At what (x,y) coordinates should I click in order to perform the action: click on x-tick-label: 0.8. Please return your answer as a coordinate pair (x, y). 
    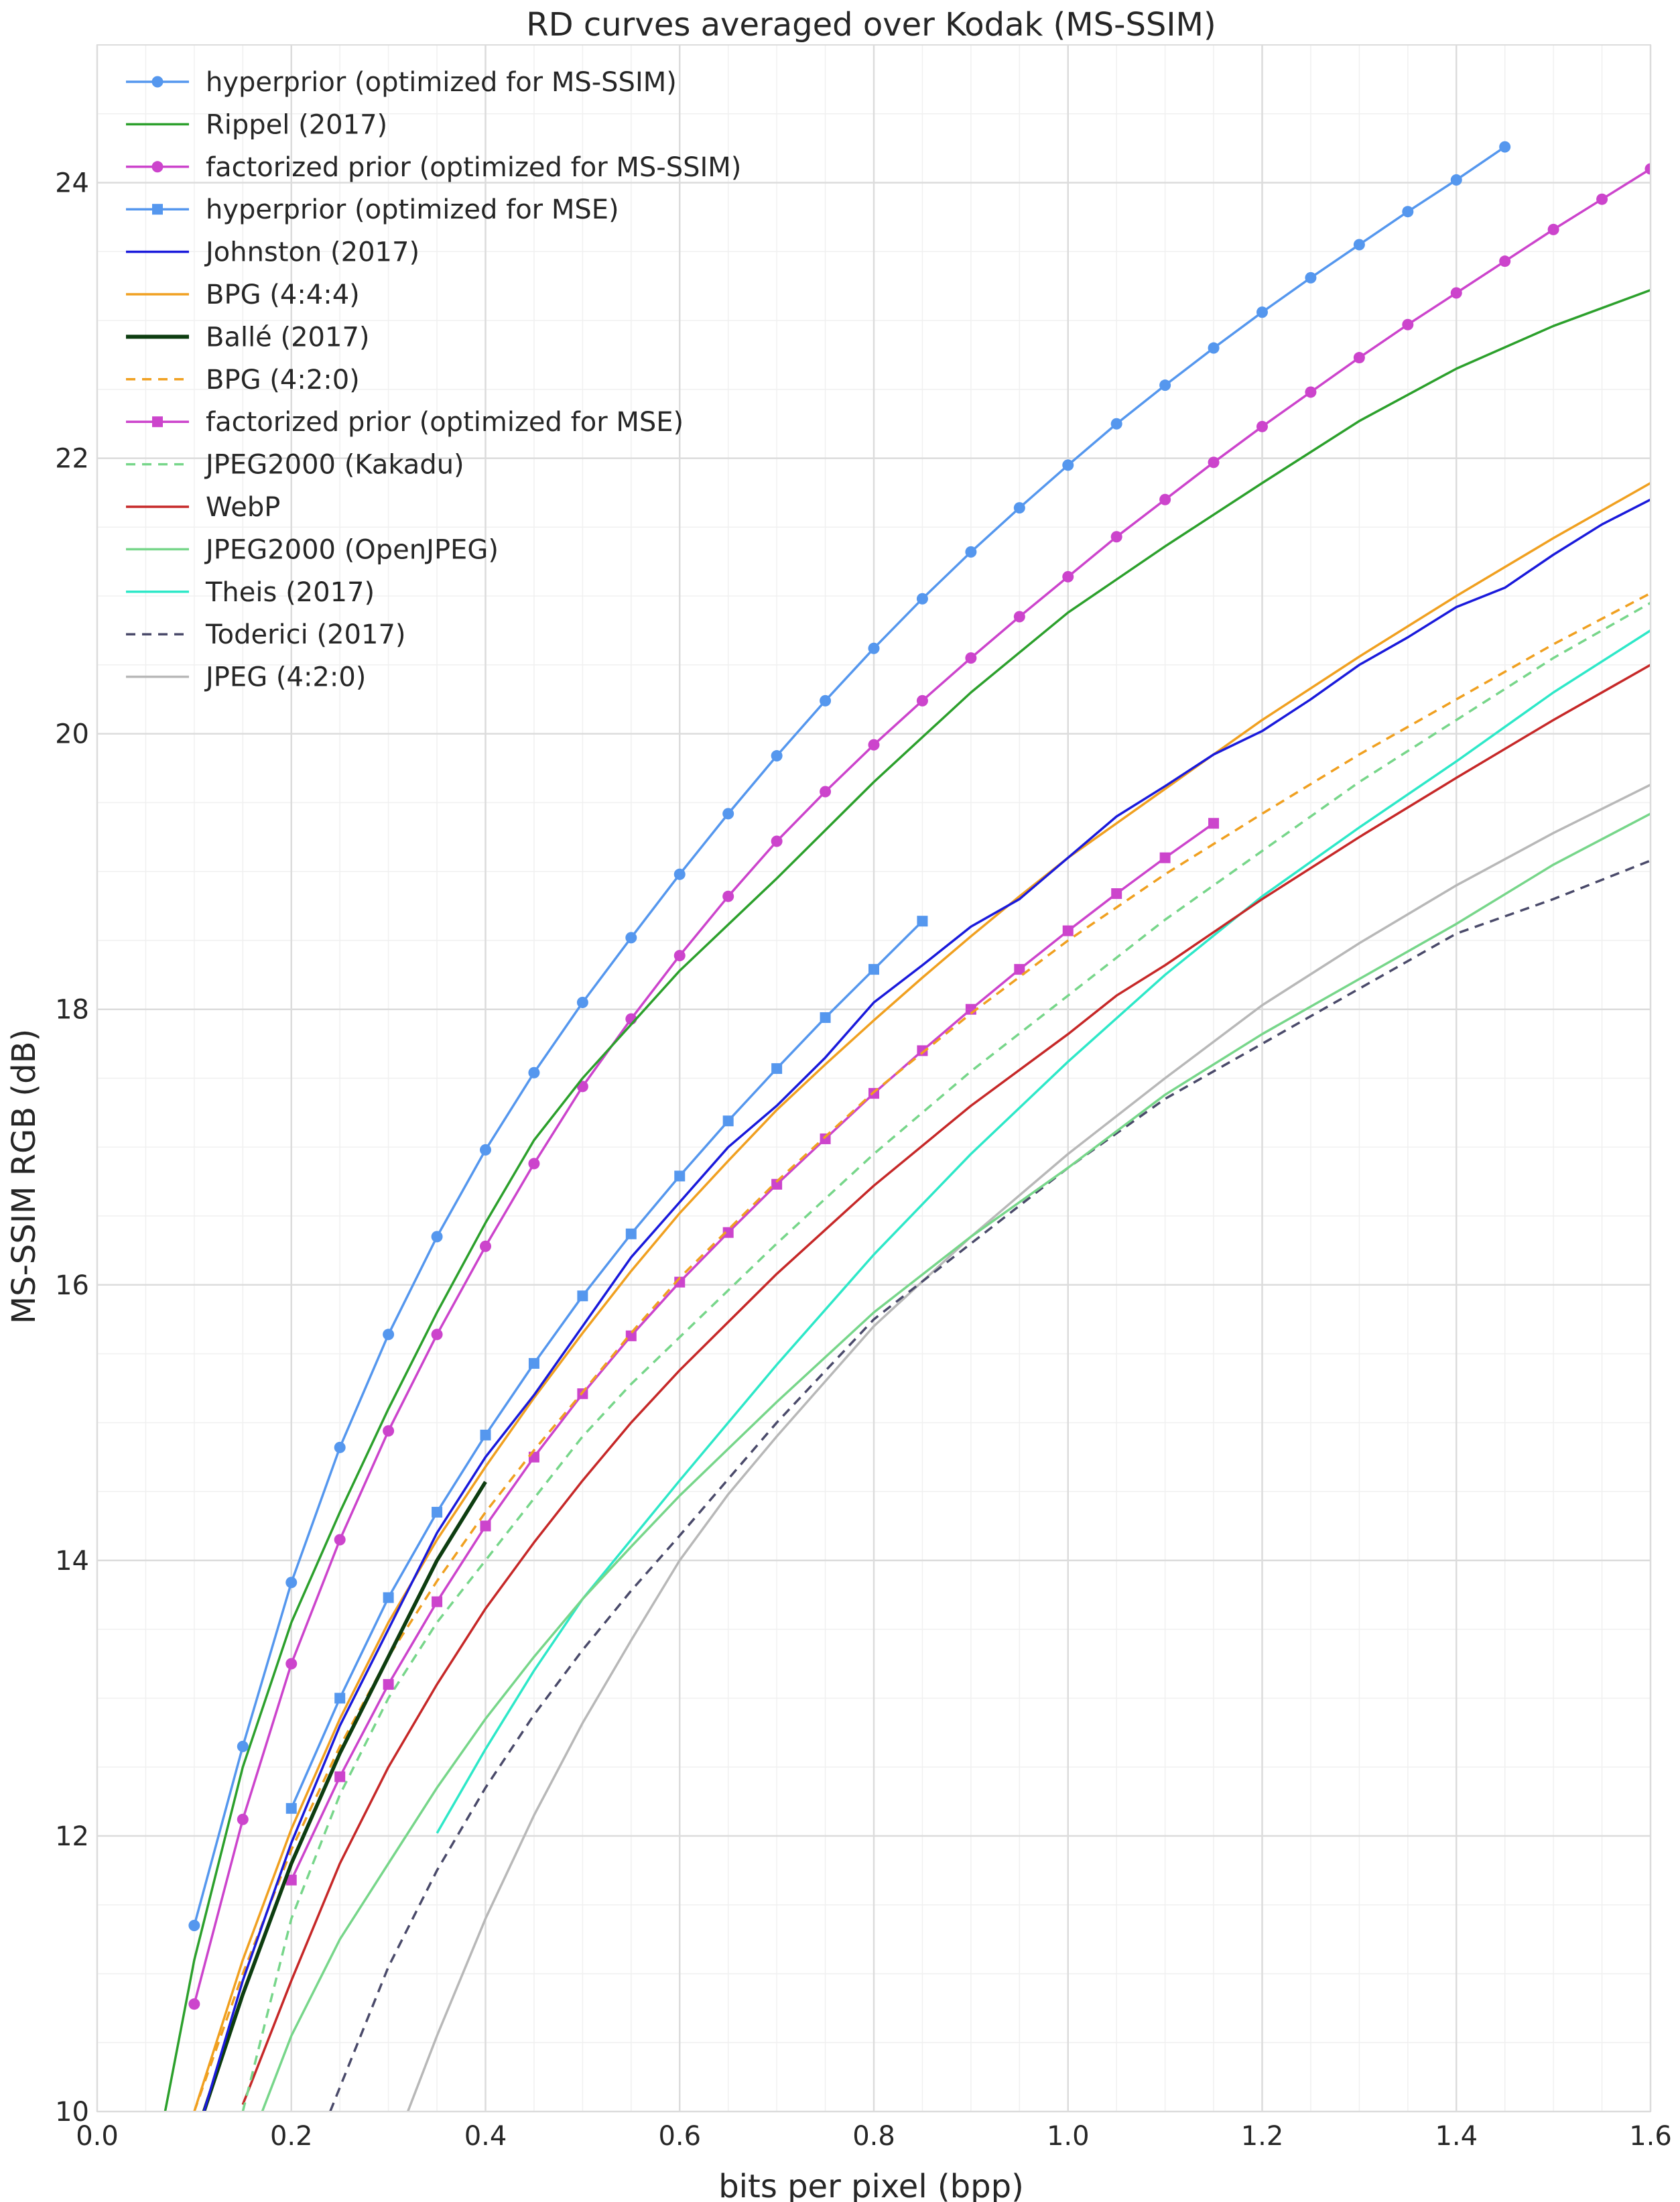
    Looking at the image, I should click on (874, 2136).